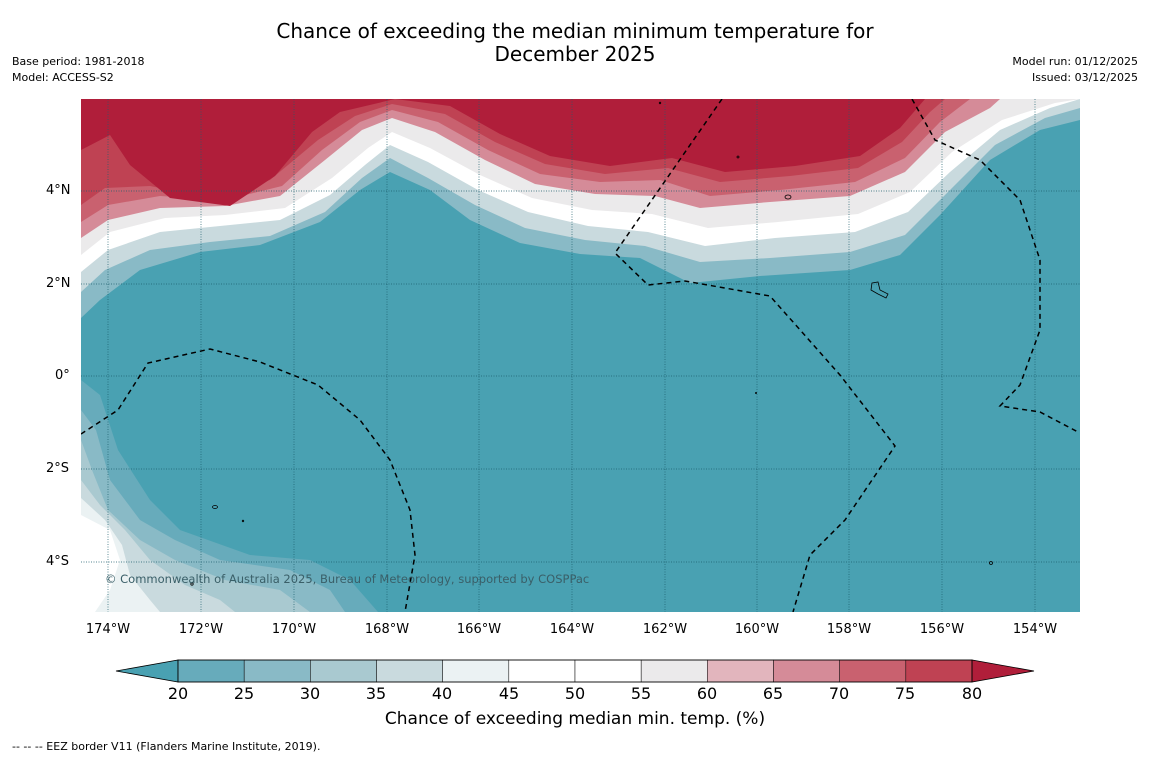 The width and height of the screenshot is (1150, 758). I want to click on meta-right: Model run: 01/12/2025 Issued: 03/12/2025, so click(1075, 70).